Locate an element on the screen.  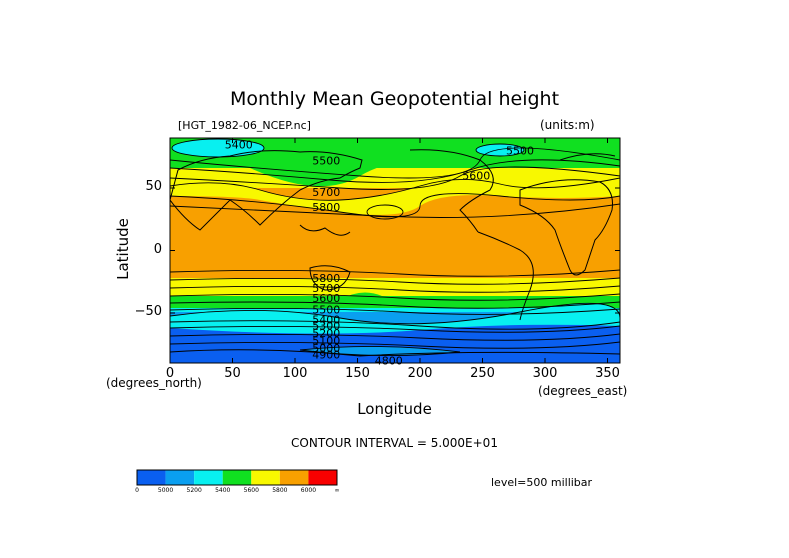
colorbar-label: 5000 is located at coordinates (165, 490).